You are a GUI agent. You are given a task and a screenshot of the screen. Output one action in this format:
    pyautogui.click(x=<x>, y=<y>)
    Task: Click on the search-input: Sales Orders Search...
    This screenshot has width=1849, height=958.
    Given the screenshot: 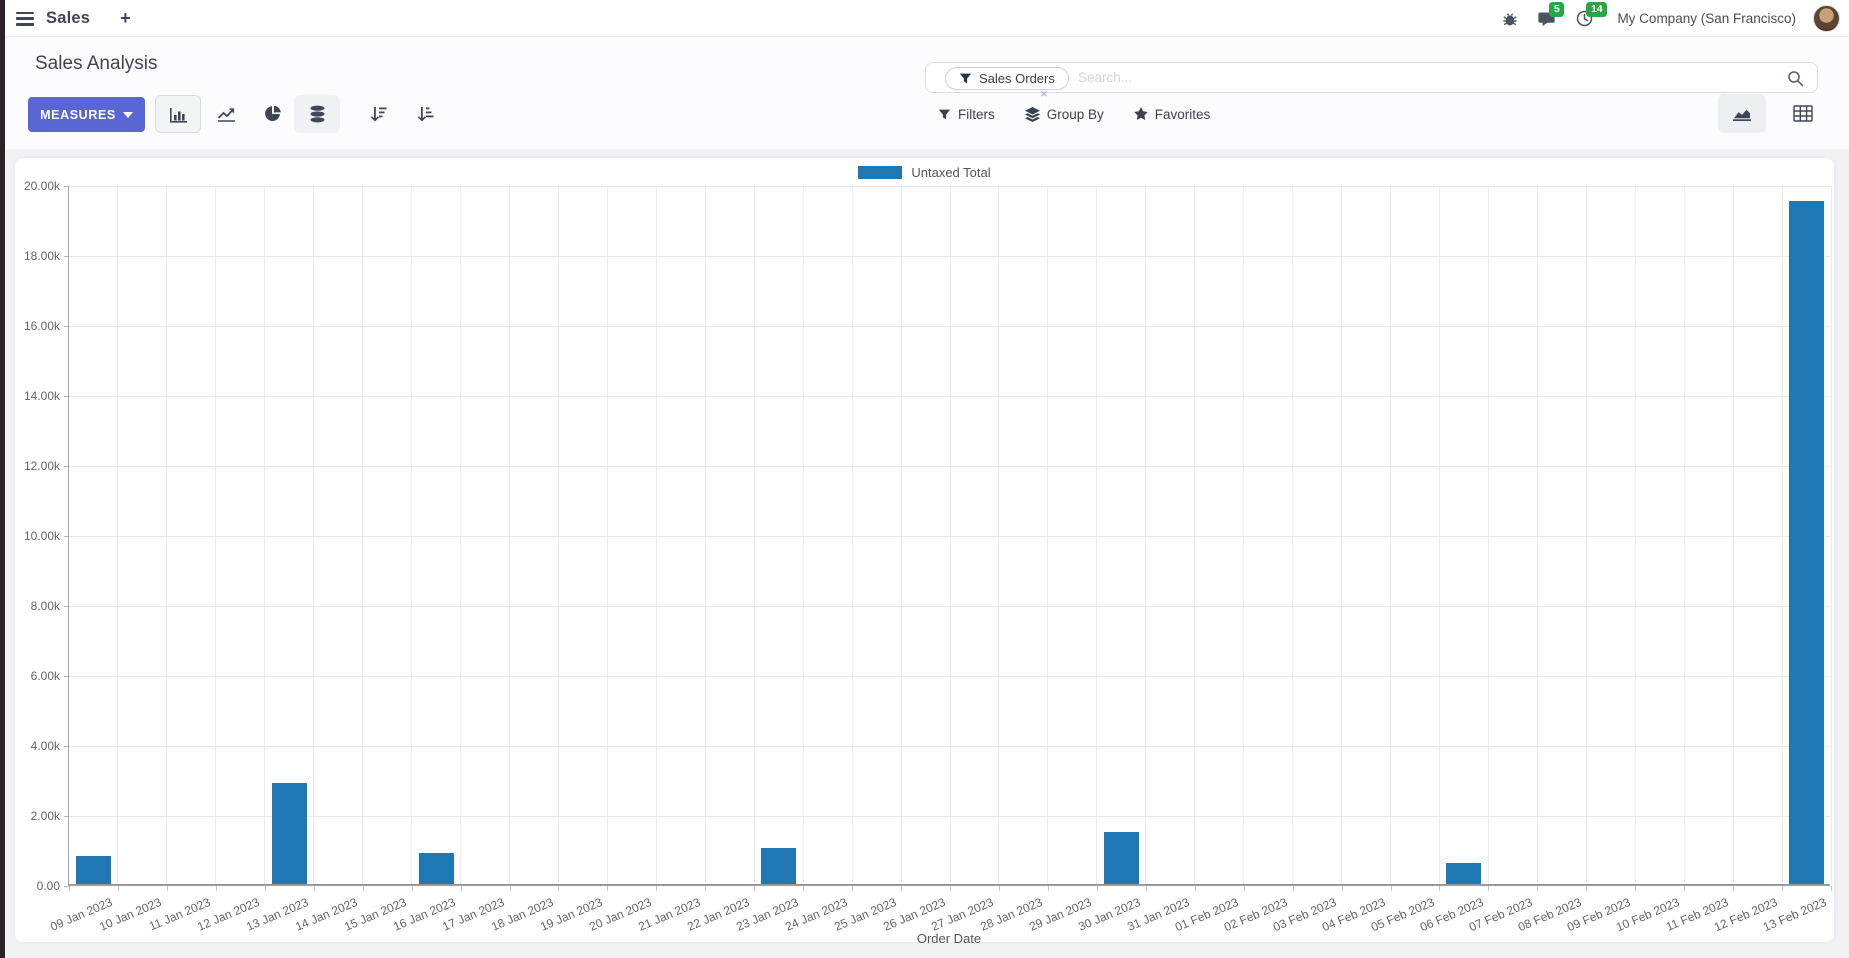 What is the action you would take?
    pyautogui.click(x=1371, y=77)
    